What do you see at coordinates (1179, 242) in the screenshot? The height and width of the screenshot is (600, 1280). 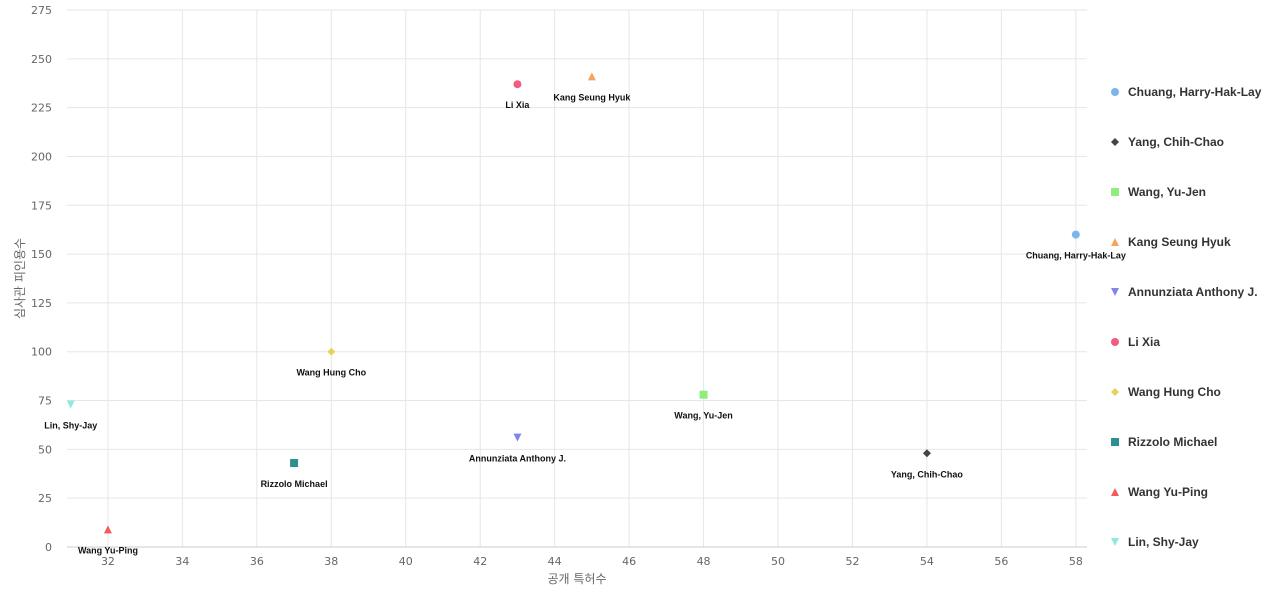 I see `legend-label: Kang Seung Hyuk` at bounding box center [1179, 242].